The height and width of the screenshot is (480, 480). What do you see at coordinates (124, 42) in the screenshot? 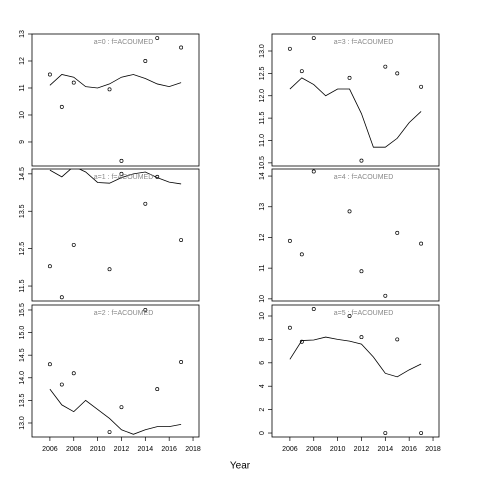
I see `panel-title: a=0 : f=ACOUMED` at bounding box center [124, 42].